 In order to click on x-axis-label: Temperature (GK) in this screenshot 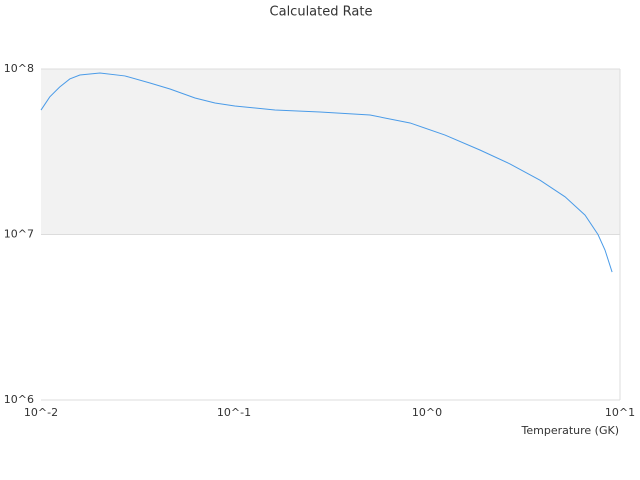, I will do `click(570, 430)`.